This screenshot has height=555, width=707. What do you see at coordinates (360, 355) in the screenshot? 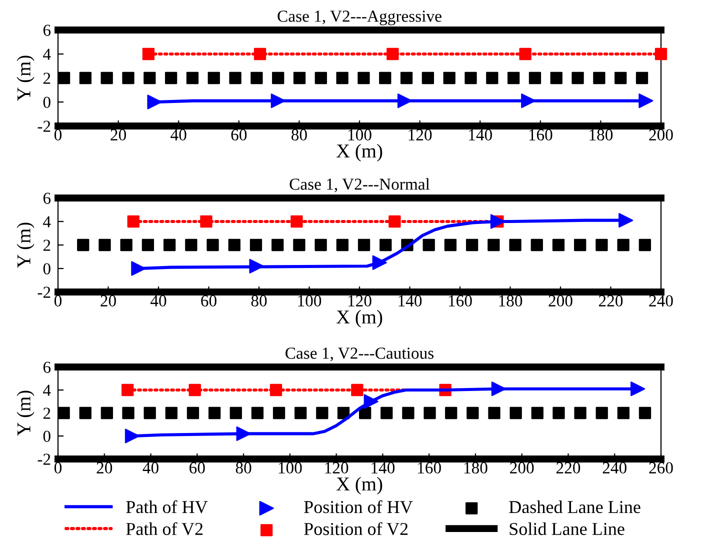
I see `chart-title: Case 1, V2---Cautious` at bounding box center [360, 355].